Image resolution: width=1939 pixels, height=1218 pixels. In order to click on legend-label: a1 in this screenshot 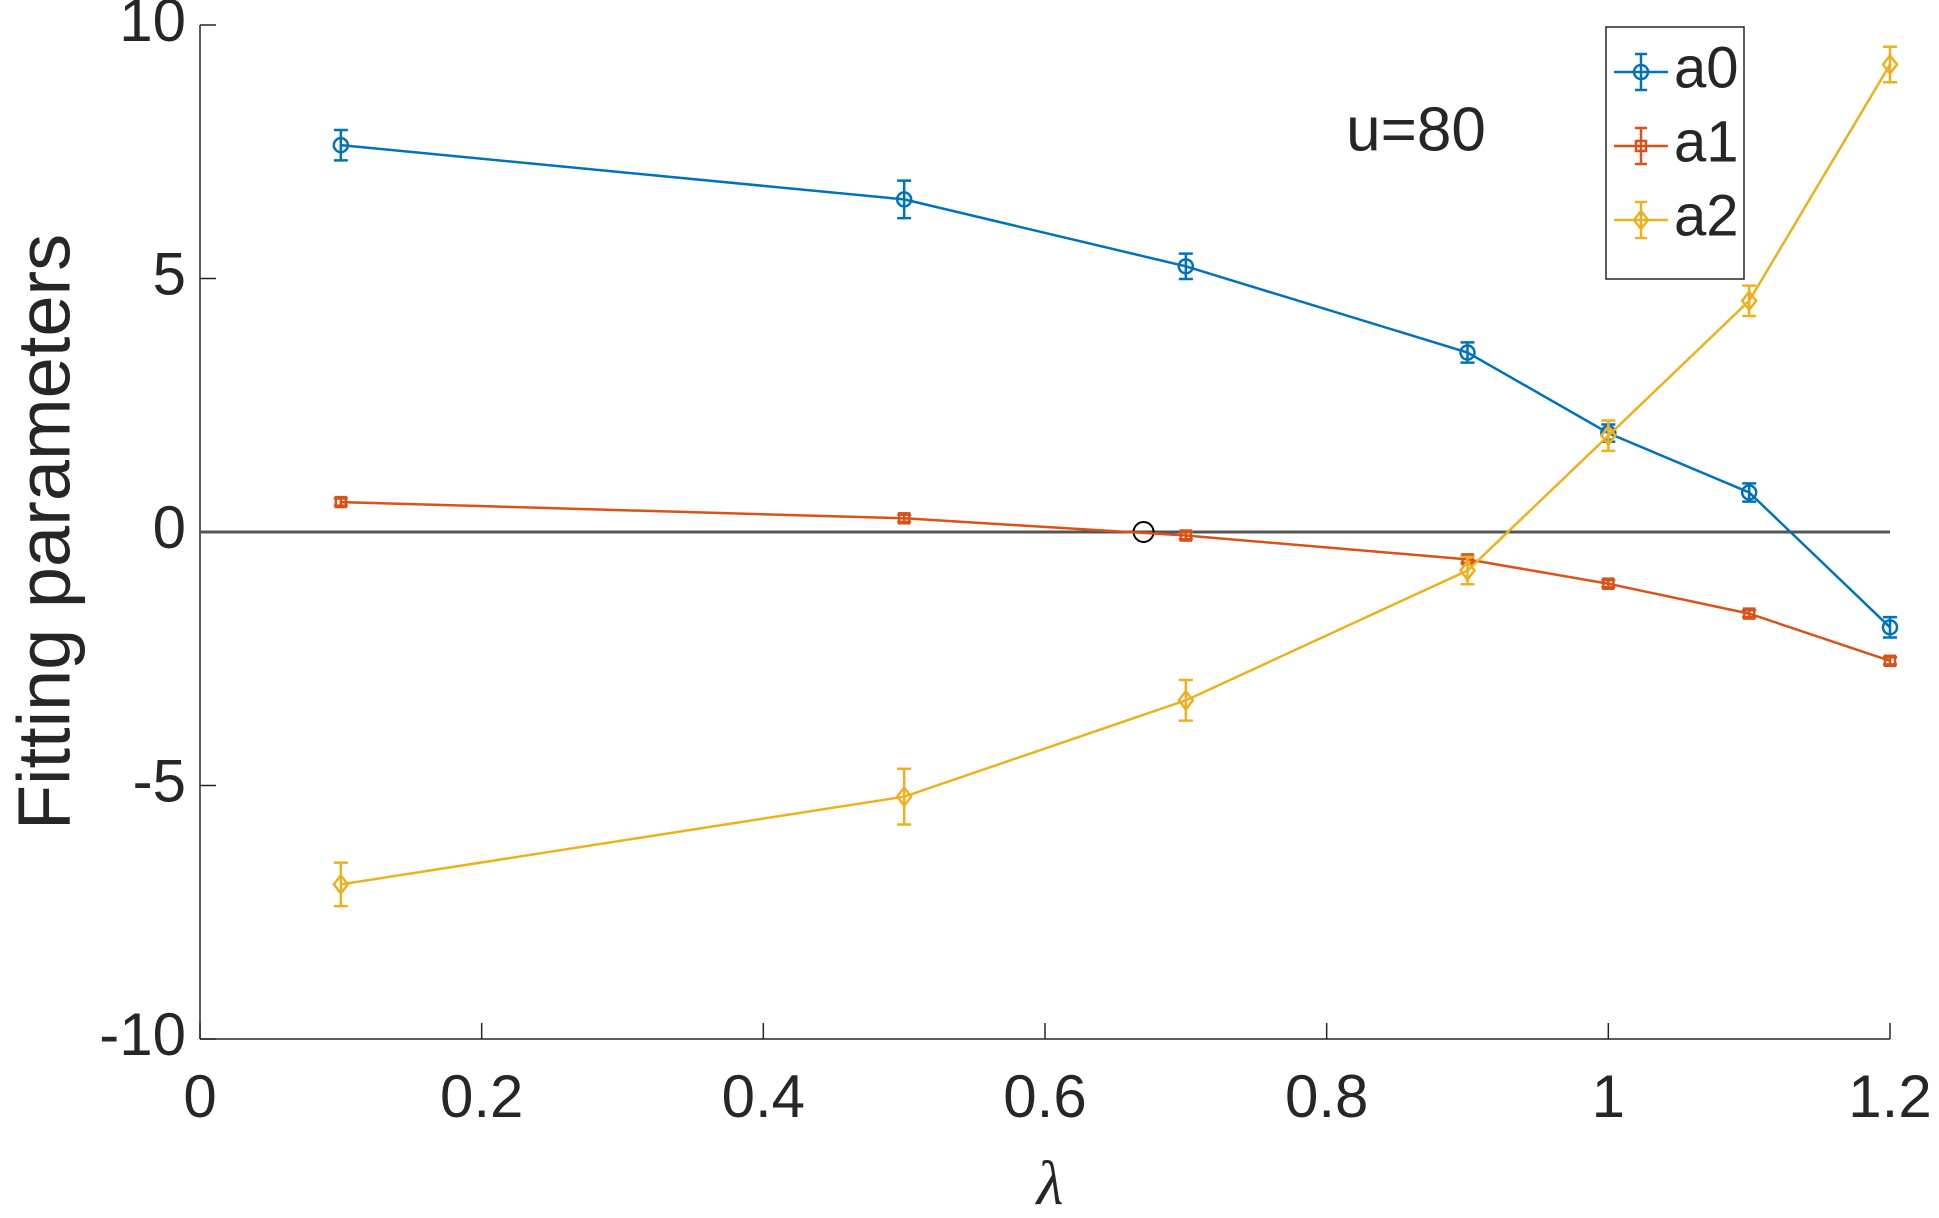, I will do `click(1706, 141)`.